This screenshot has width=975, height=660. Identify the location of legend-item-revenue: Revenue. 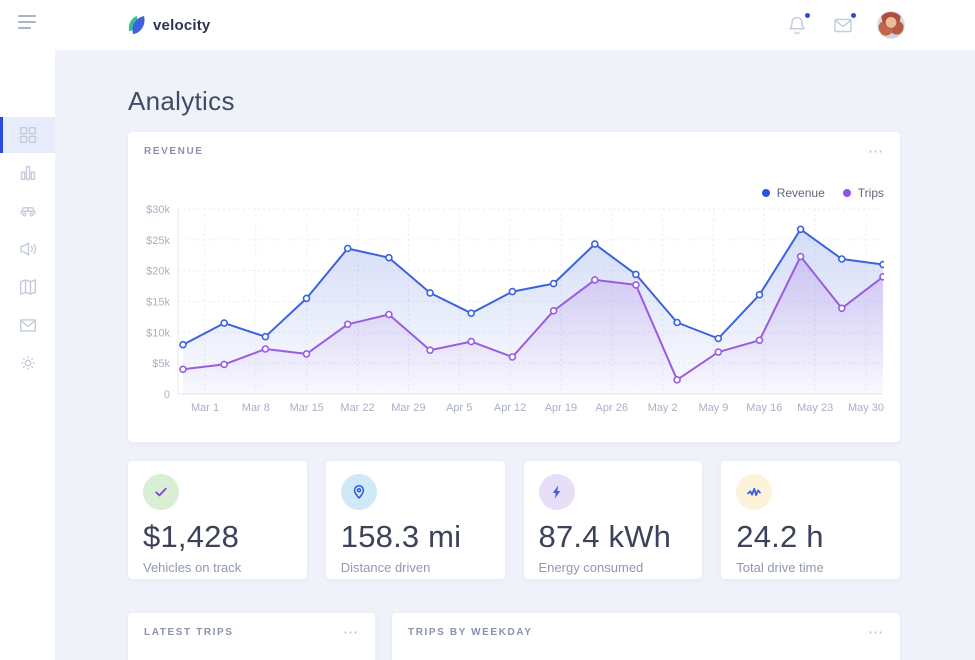
(793, 193).